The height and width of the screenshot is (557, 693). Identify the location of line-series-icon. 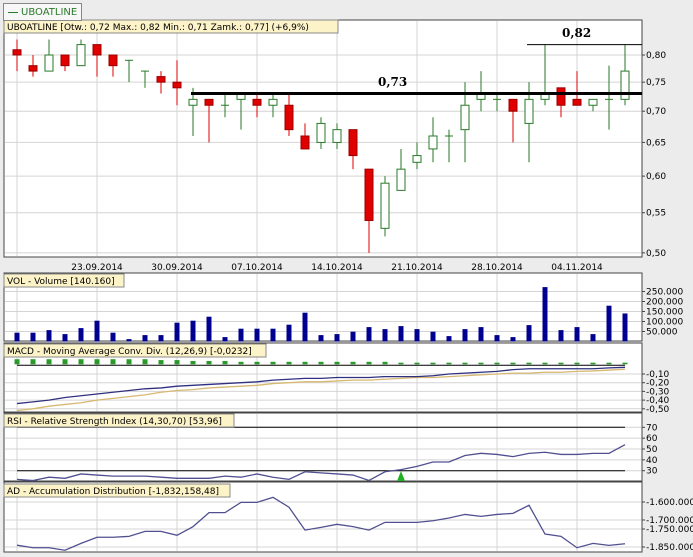
(13, 12).